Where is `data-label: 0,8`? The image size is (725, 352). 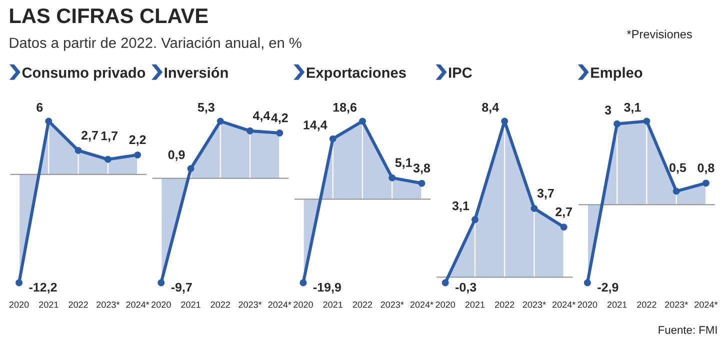
data-label: 0,8 is located at coordinates (706, 168).